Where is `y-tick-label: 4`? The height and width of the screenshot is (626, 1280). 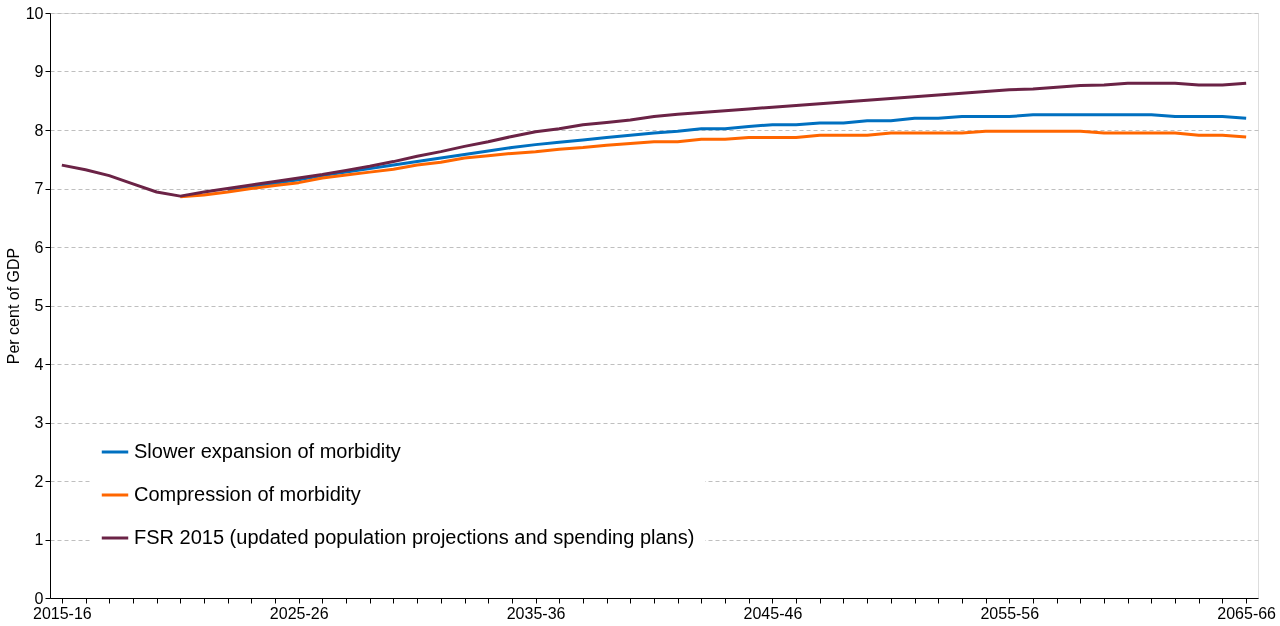
y-tick-label: 4 is located at coordinates (39, 364).